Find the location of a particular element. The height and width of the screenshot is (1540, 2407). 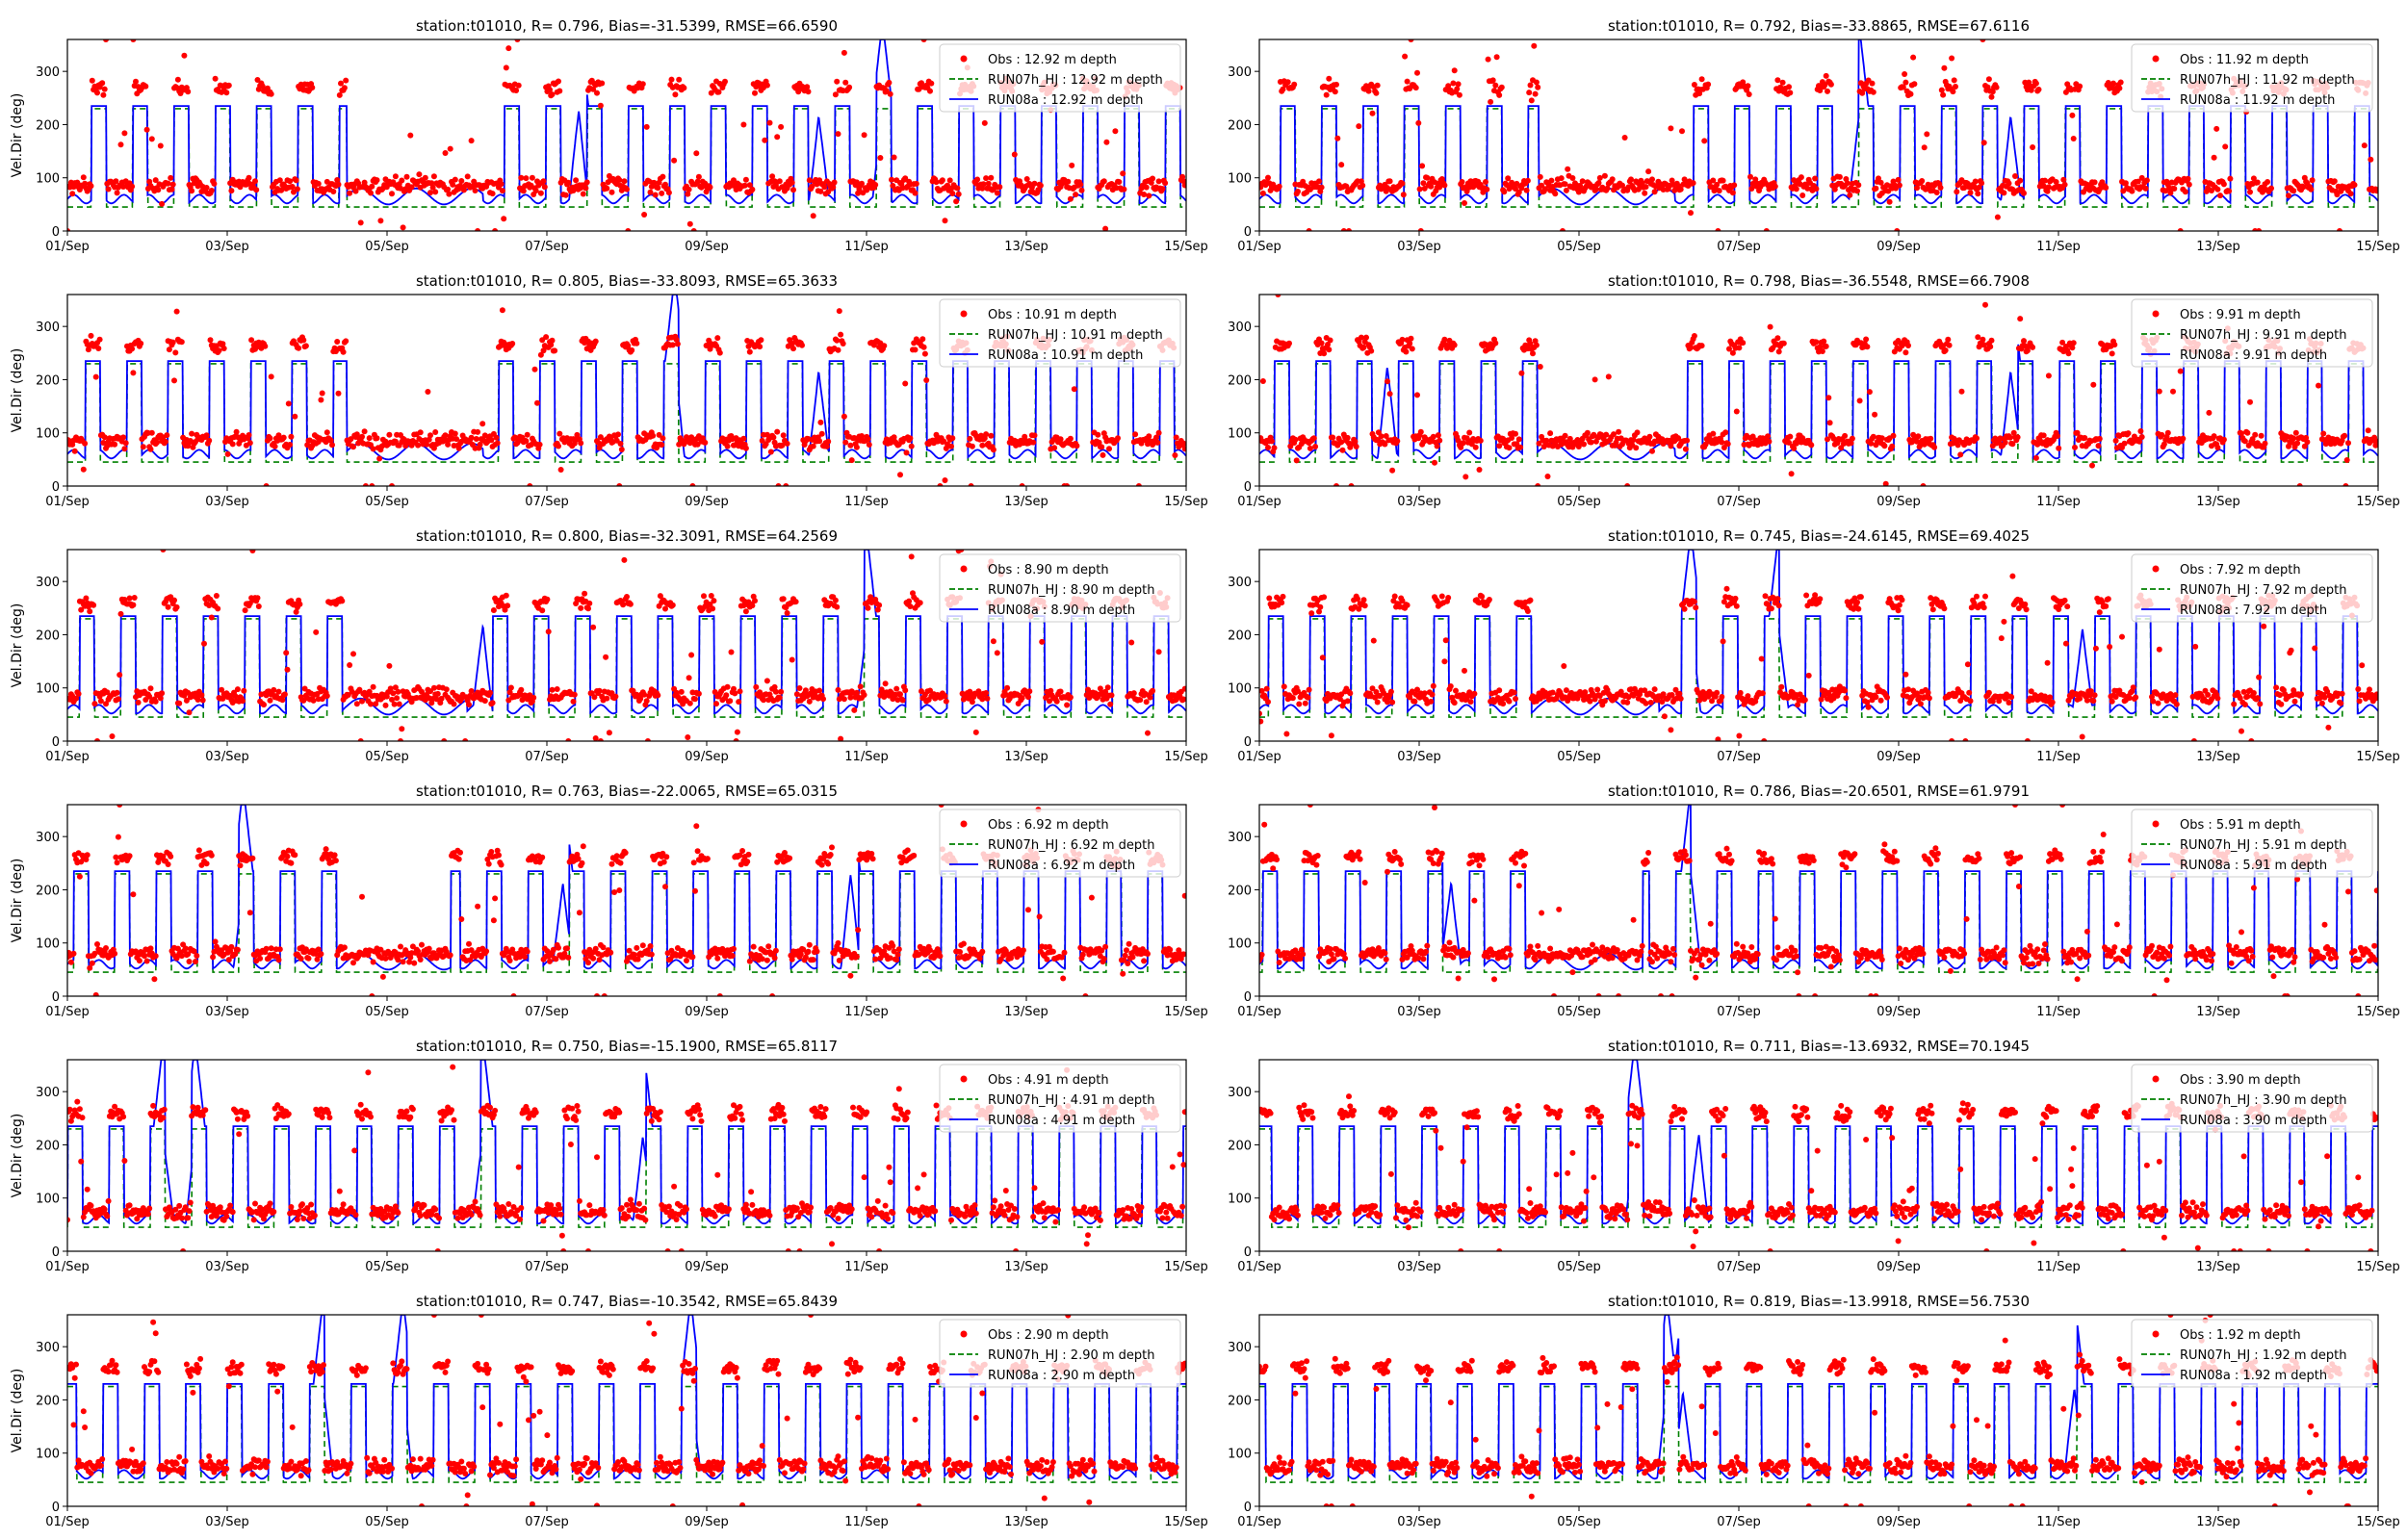

x-tick-label: 05/Sep is located at coordinates (386, 247).